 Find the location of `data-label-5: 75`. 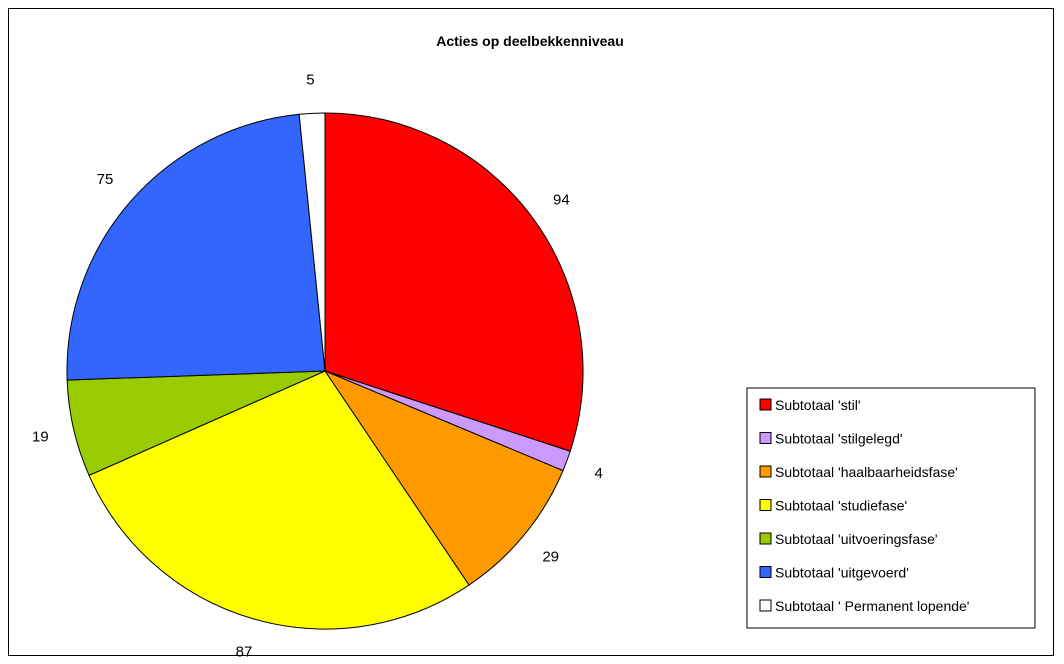

data-label-5: 75 is located at coordinates (105, 179).